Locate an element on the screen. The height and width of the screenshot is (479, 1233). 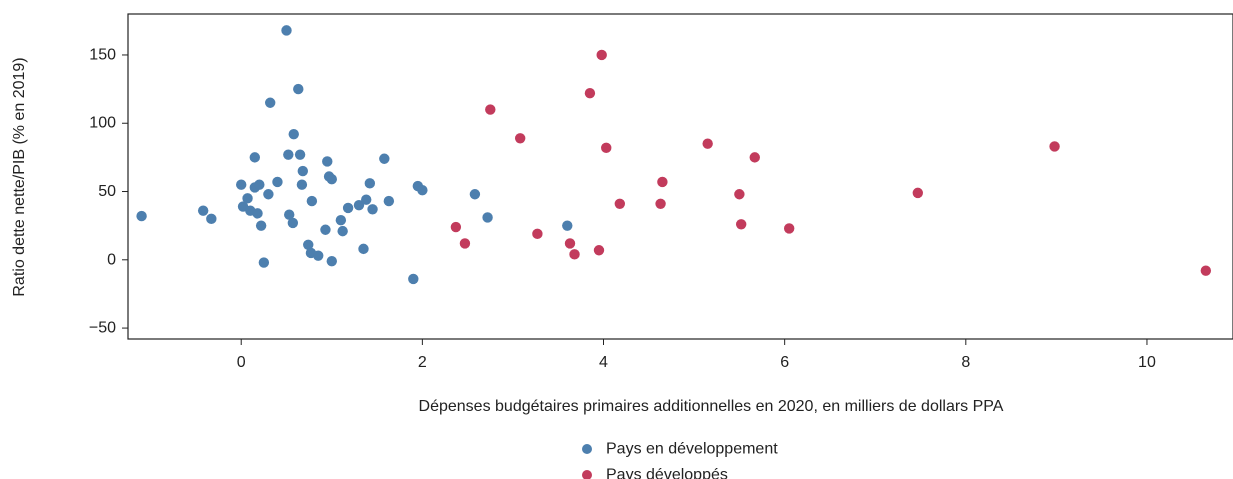
legend-marker-developed is located at coordinates (587, 474).